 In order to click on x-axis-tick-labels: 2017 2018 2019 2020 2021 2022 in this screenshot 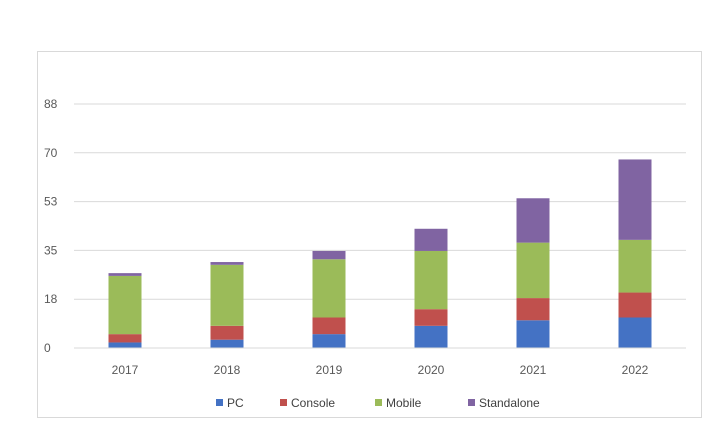, I will do `click(380, 370)`.